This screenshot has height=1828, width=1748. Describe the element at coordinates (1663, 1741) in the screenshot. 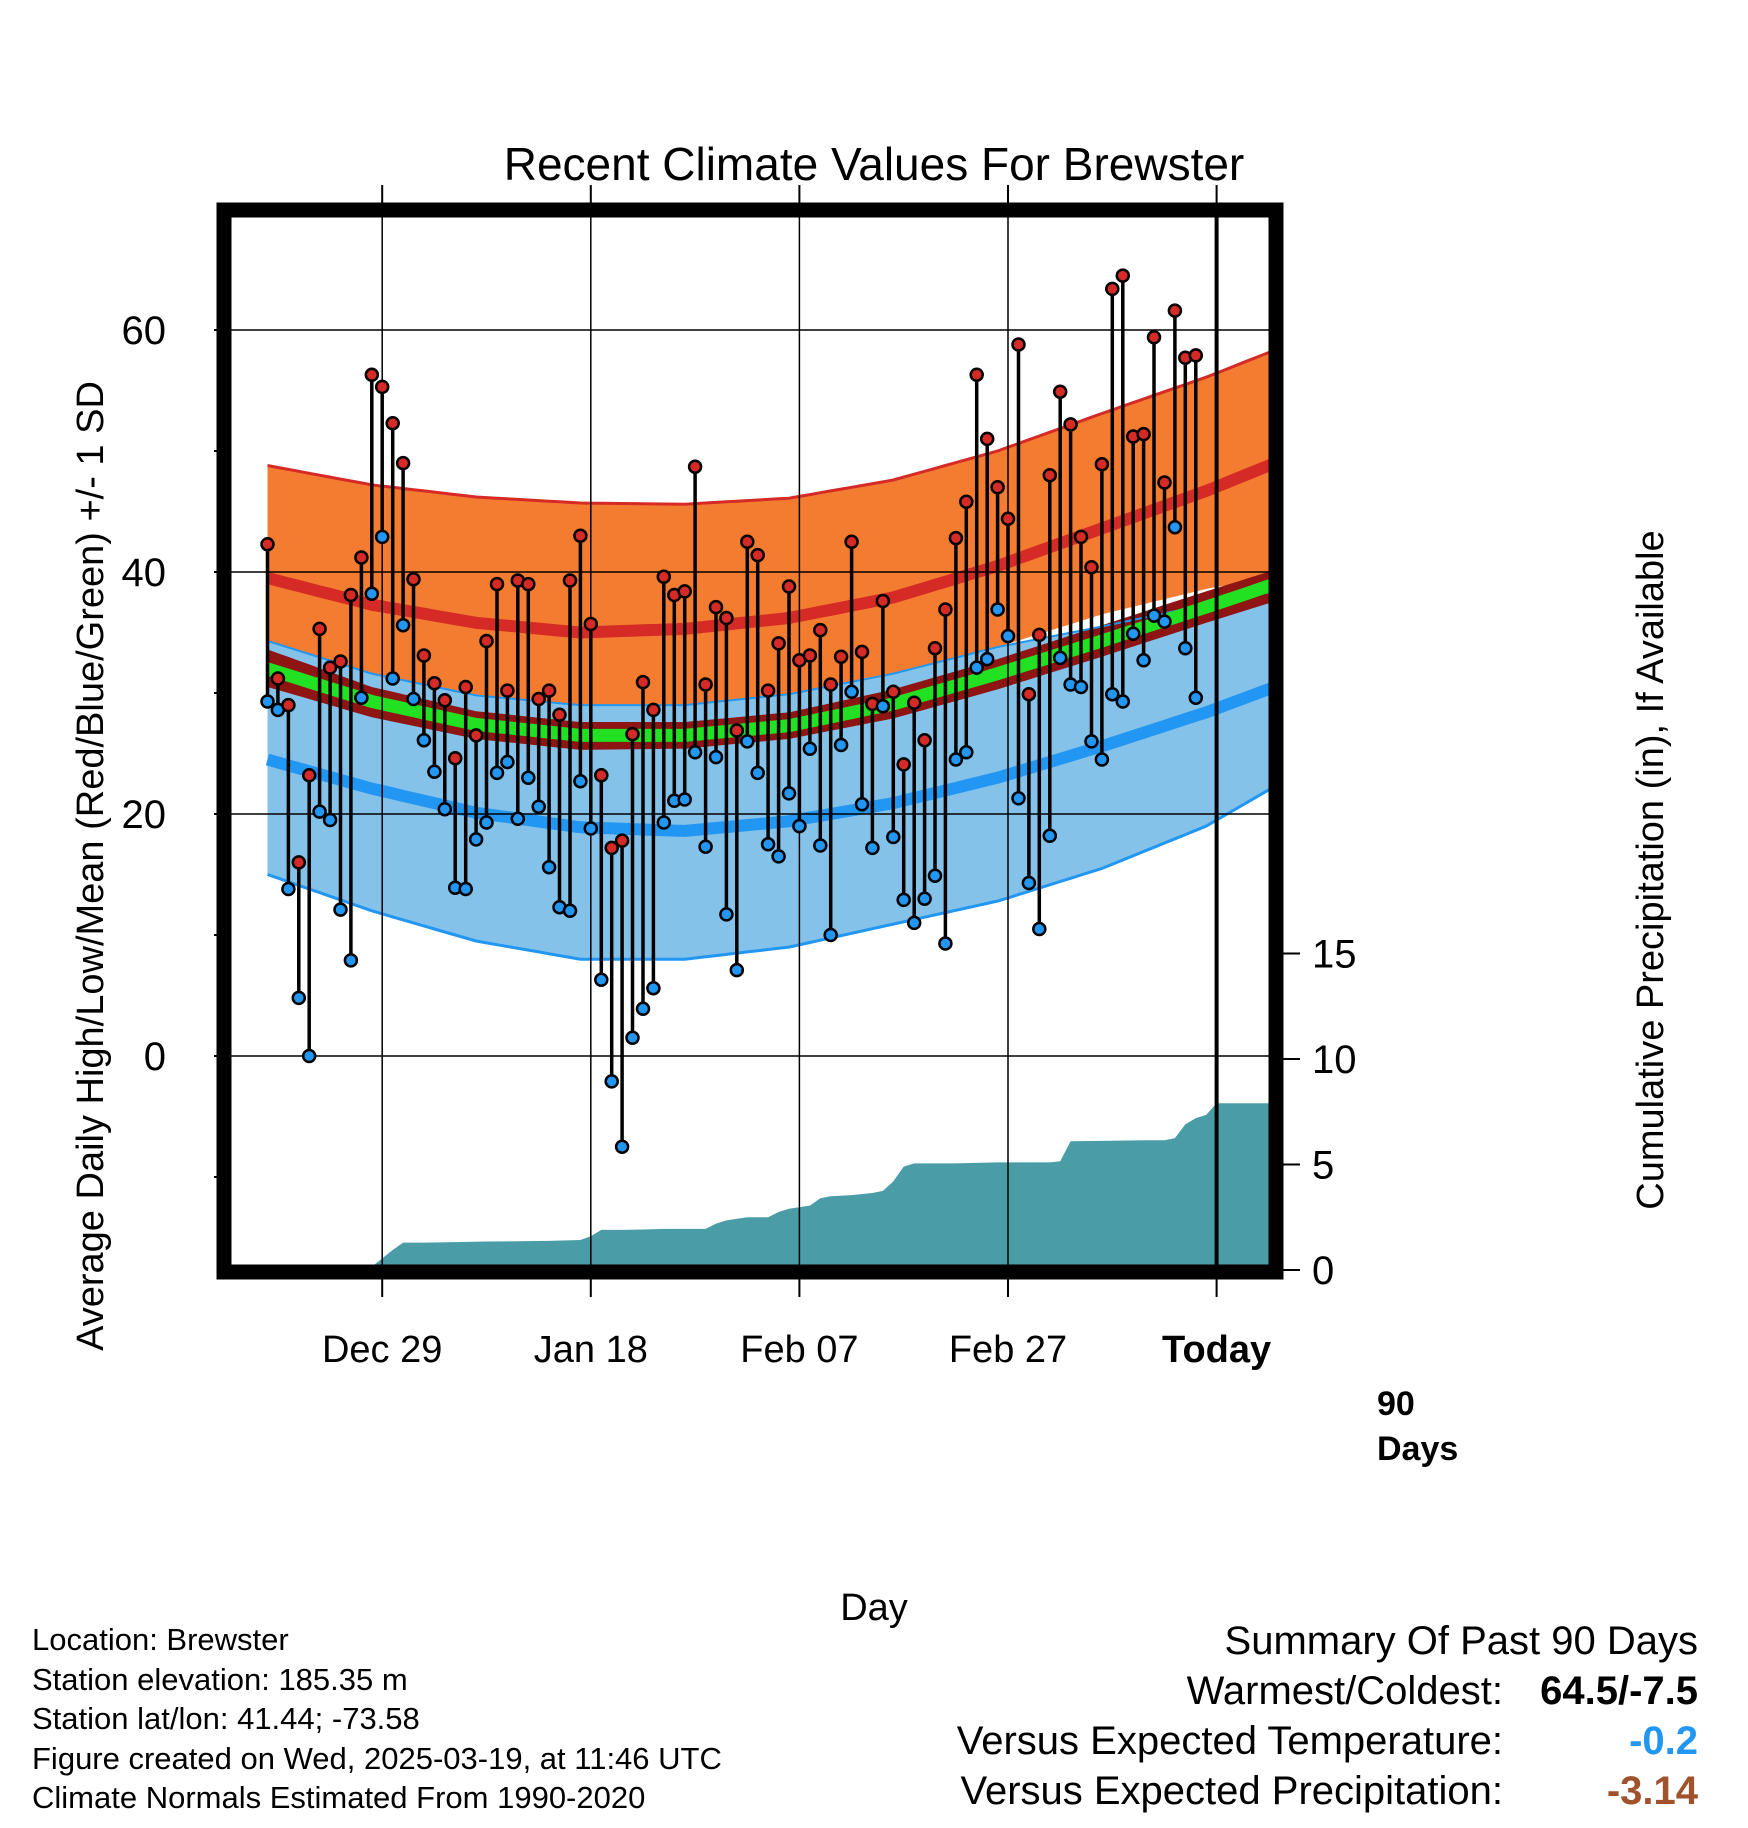

I see `temp-value: -0.2` at that location.